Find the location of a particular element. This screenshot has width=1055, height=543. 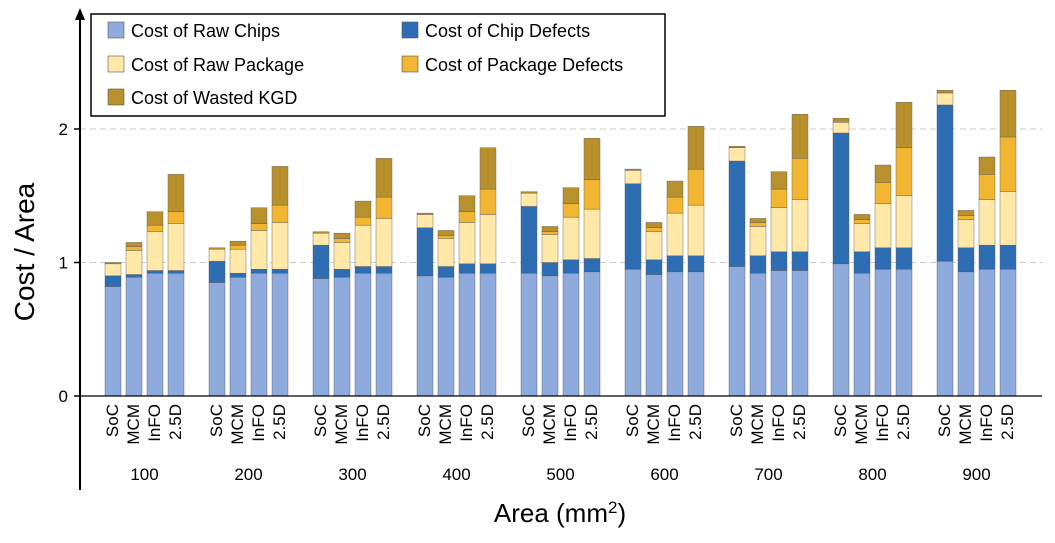

legend-label: Cost of Package Defects is located at coordinates (524, 65).